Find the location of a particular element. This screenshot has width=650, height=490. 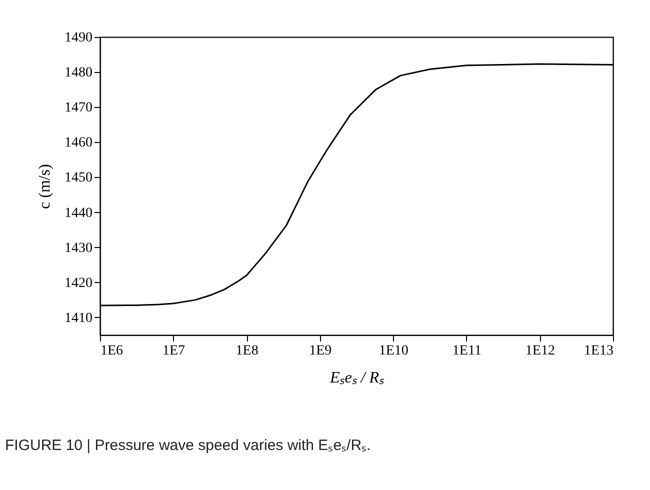

x-tick-label: 1E10 is located at coordinates (393, 351).